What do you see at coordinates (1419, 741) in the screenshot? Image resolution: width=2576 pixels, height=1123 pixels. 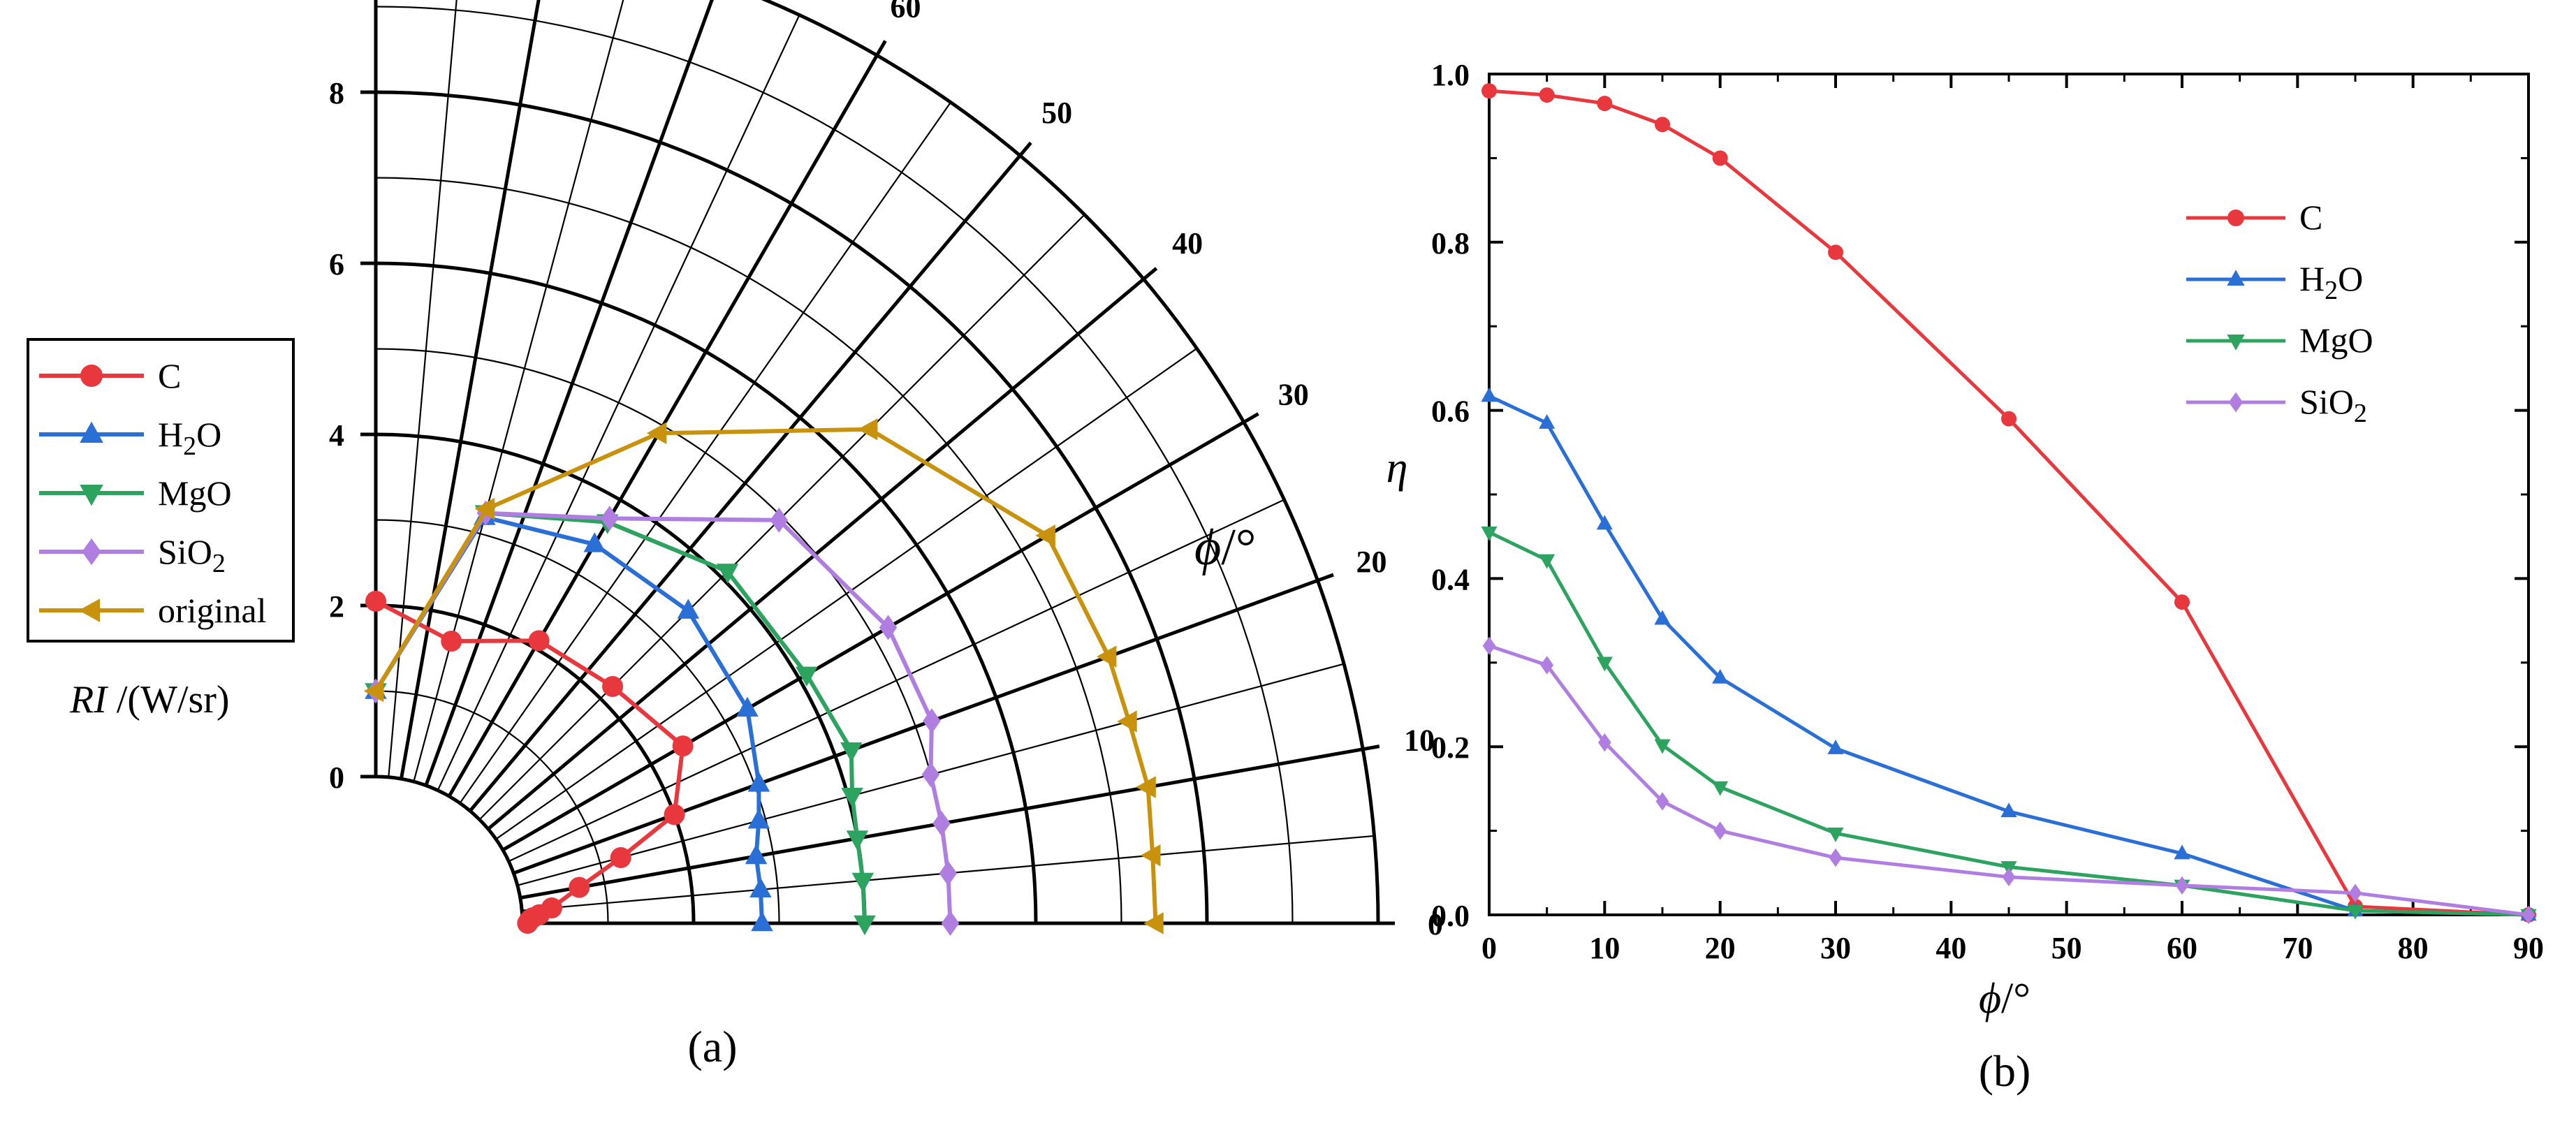 I see `angle-tick-label: 10` at bounding box center [1419, 741].